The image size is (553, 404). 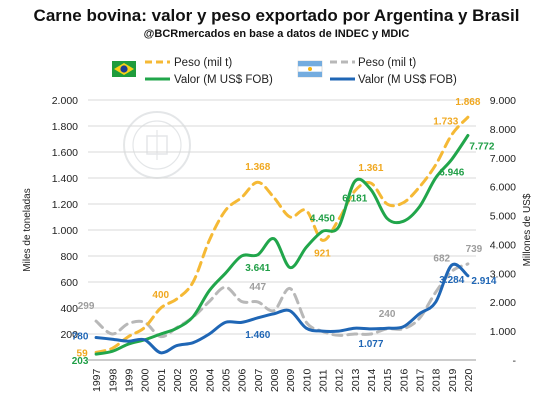 I want to click on legend-brasil-peso-label: Peso (mil t), so click(x=203, y=63).